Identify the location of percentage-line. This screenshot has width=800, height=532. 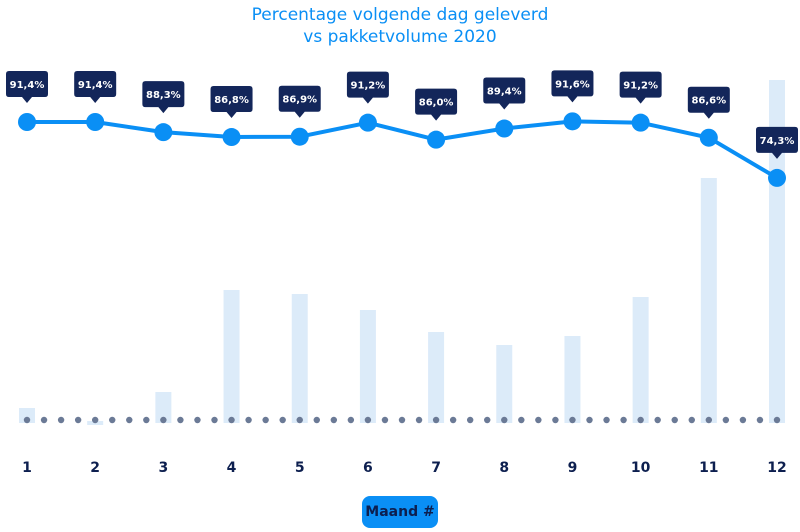
(403, 149).